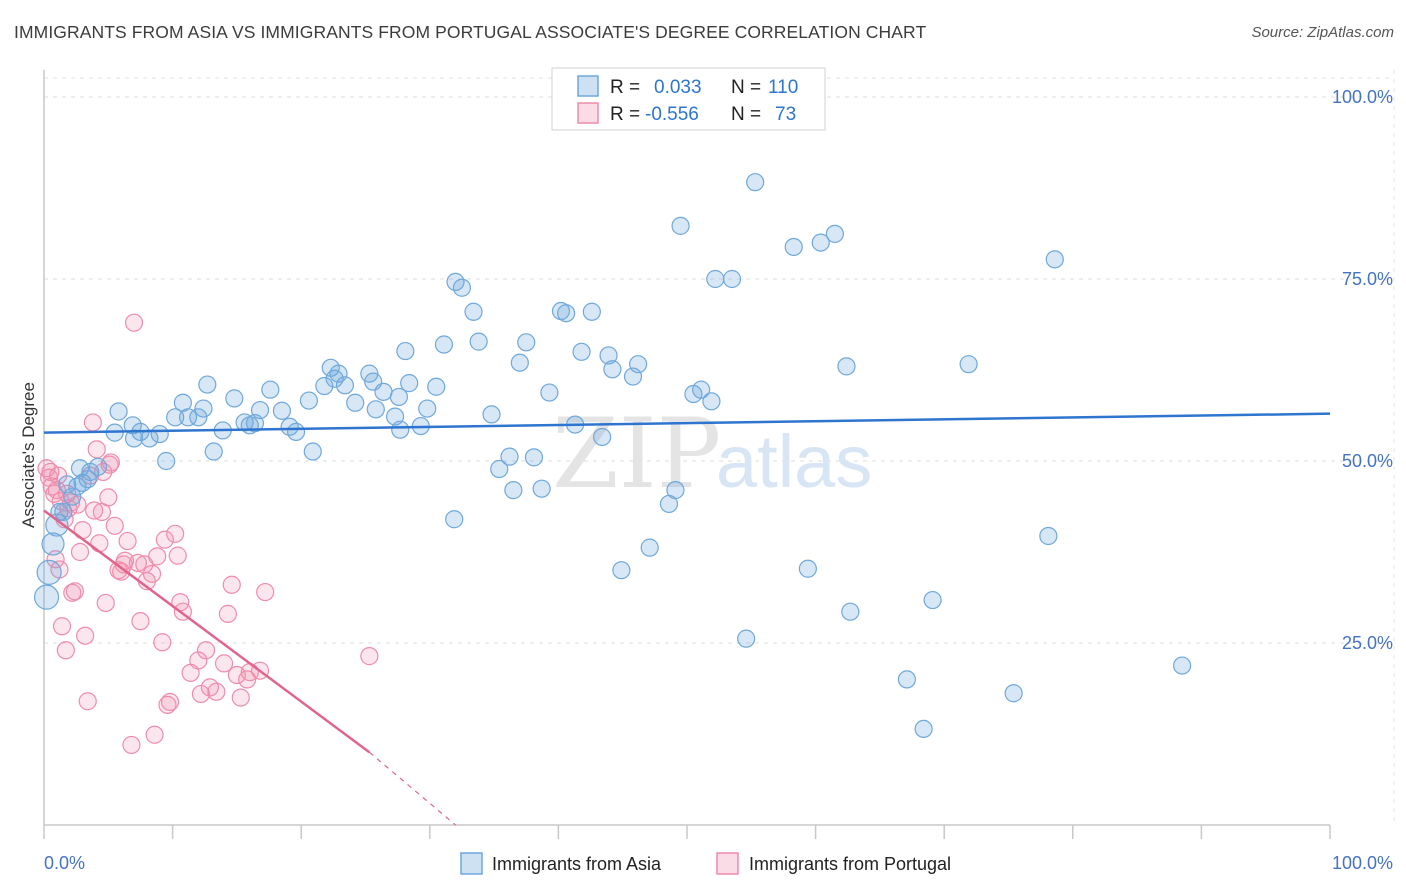 Image resolution: width=1406 pixels, height=892 pixels. Describe the element at coordinates (727, 863) in the screenshot. I see `bottom-legend-portugal-swatch` at that location.